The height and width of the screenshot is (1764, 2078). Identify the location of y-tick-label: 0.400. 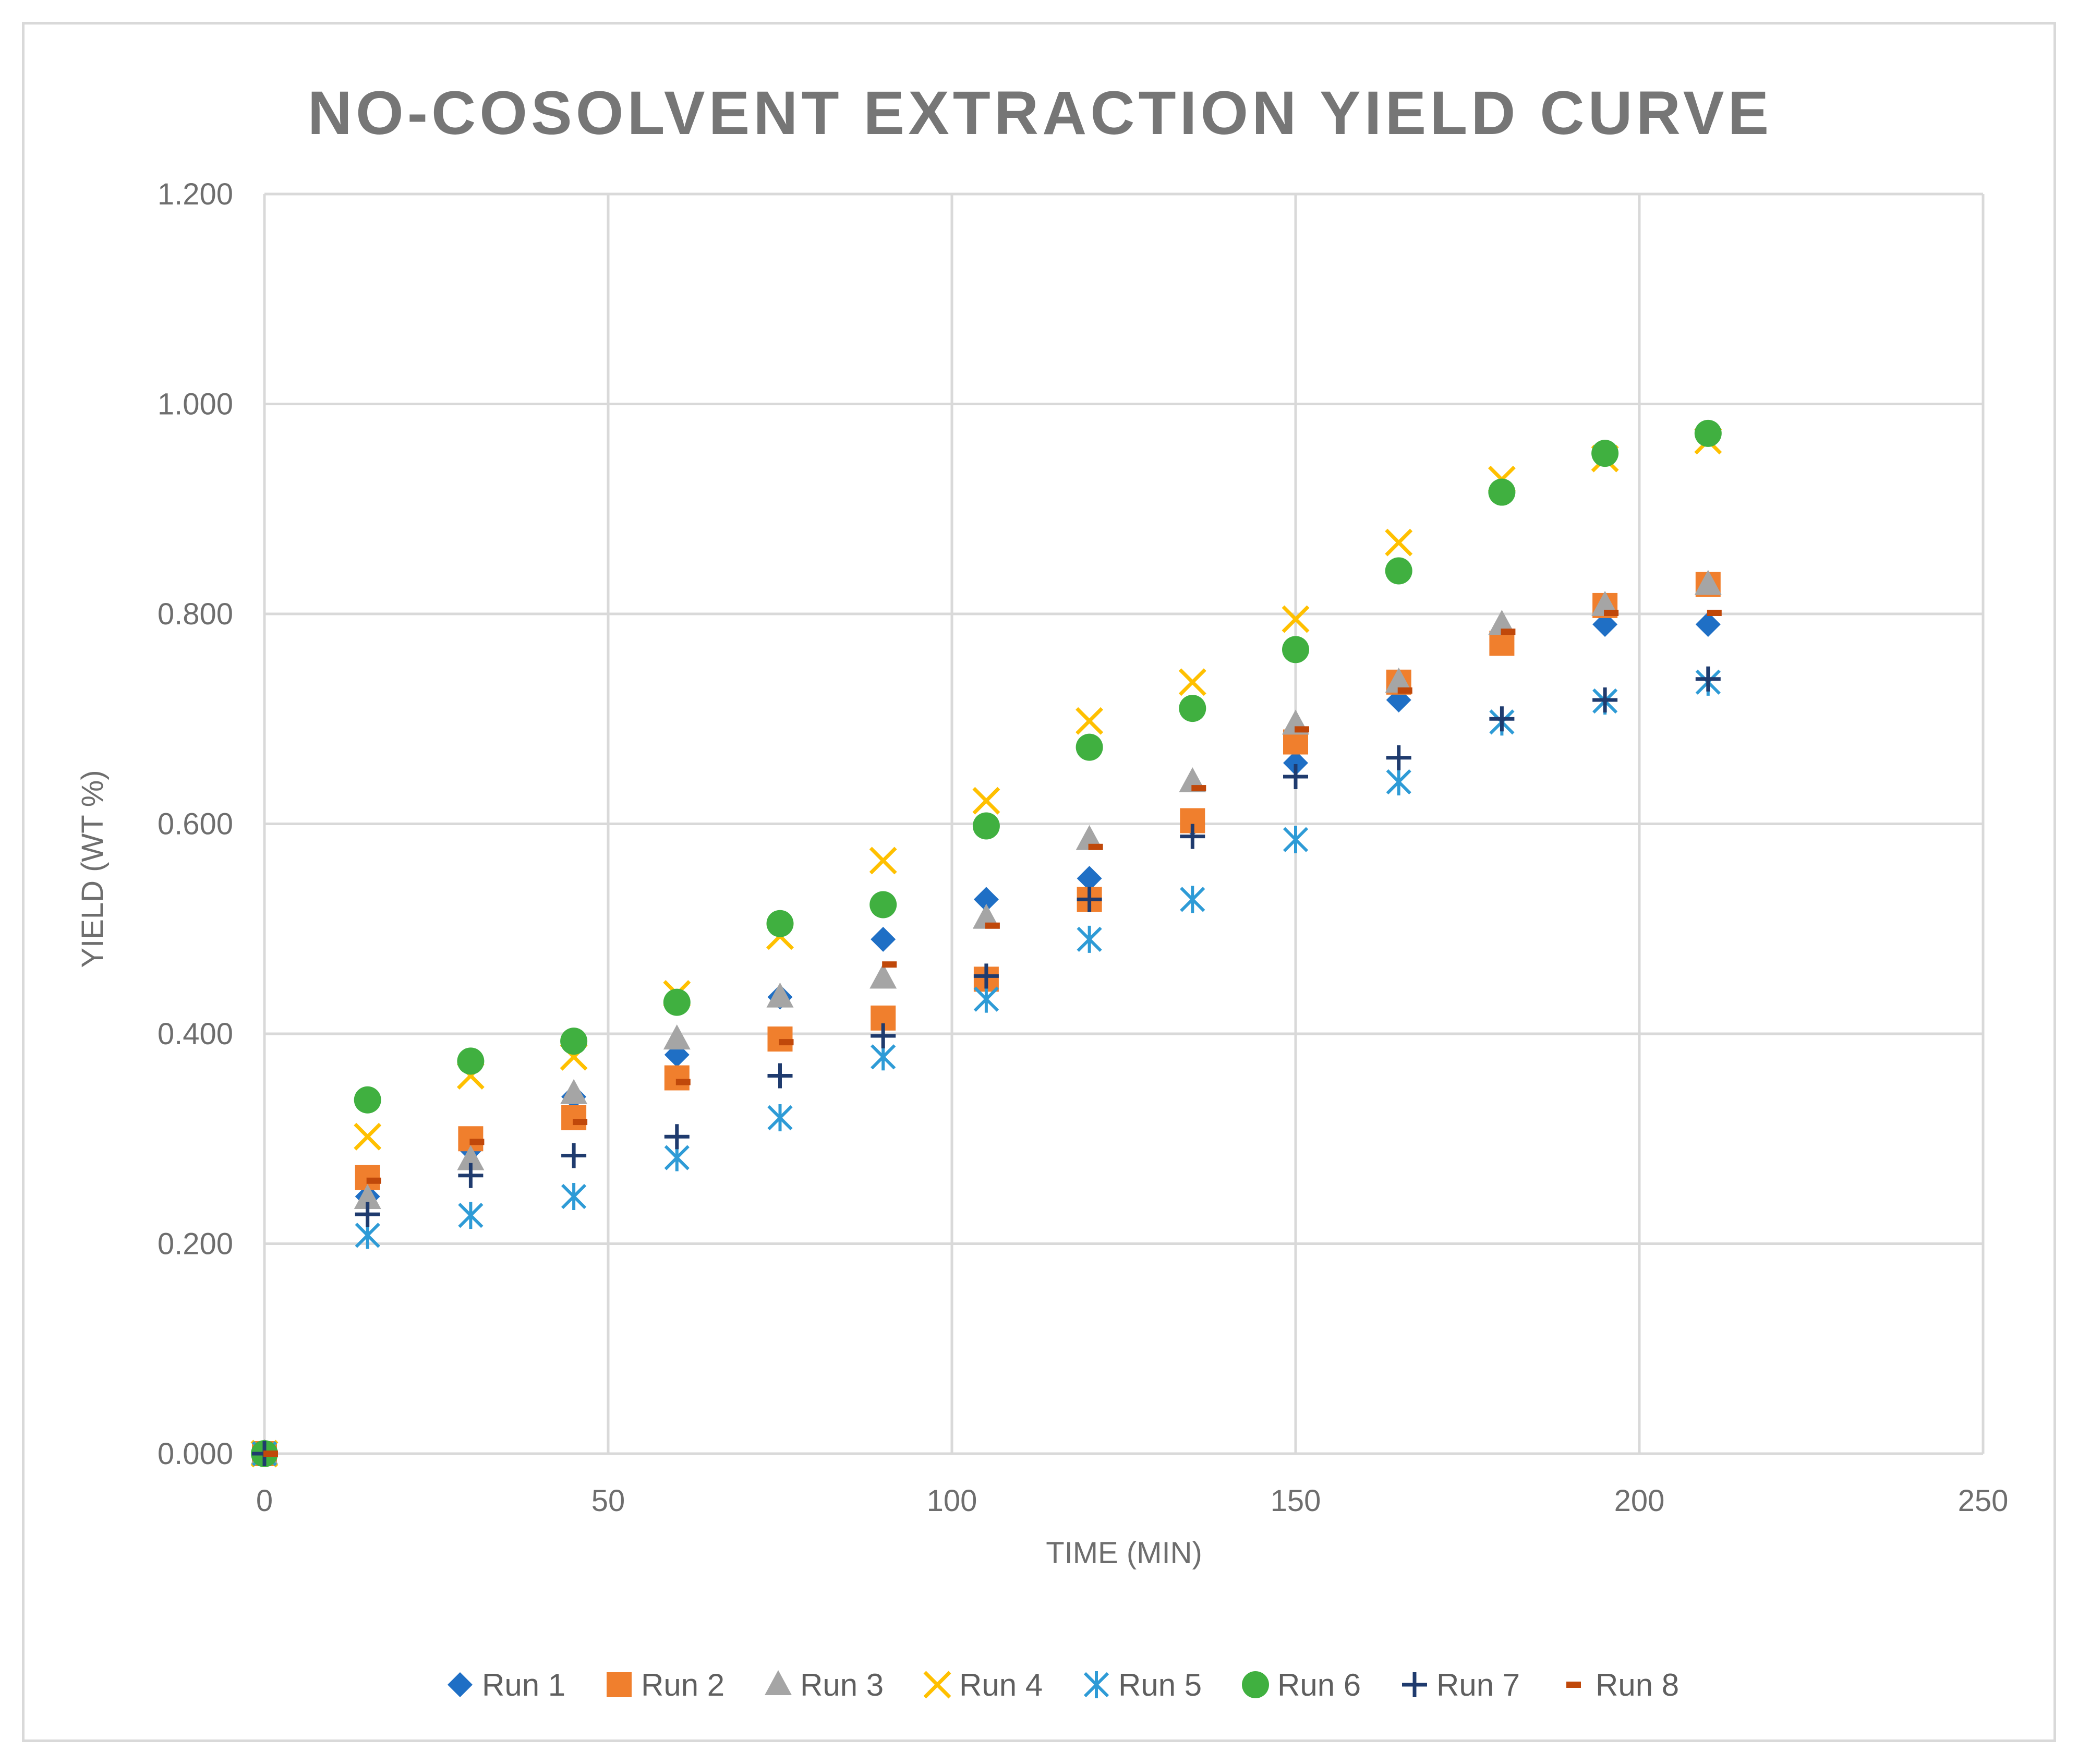
(196, 1034).